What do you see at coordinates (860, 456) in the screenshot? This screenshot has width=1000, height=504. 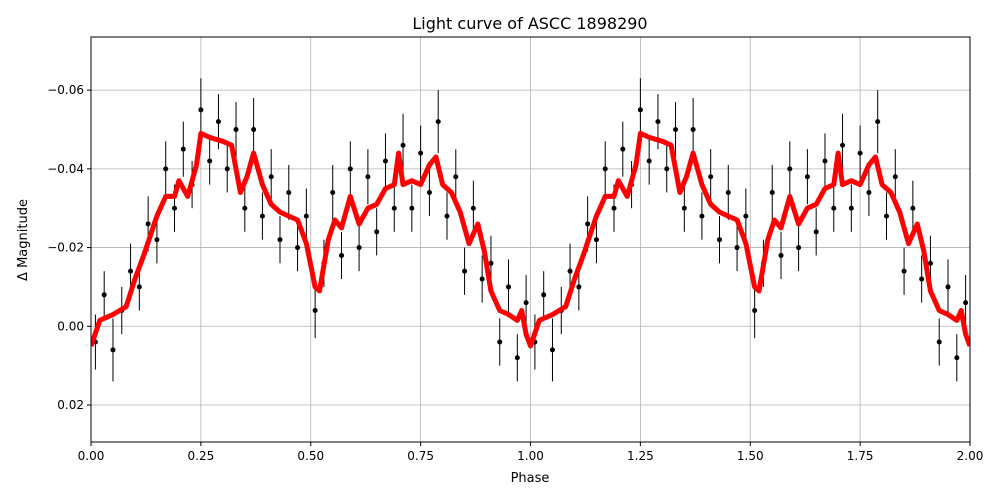 I see `x-tick-label: 1.75` at bounding box center [860, 456].